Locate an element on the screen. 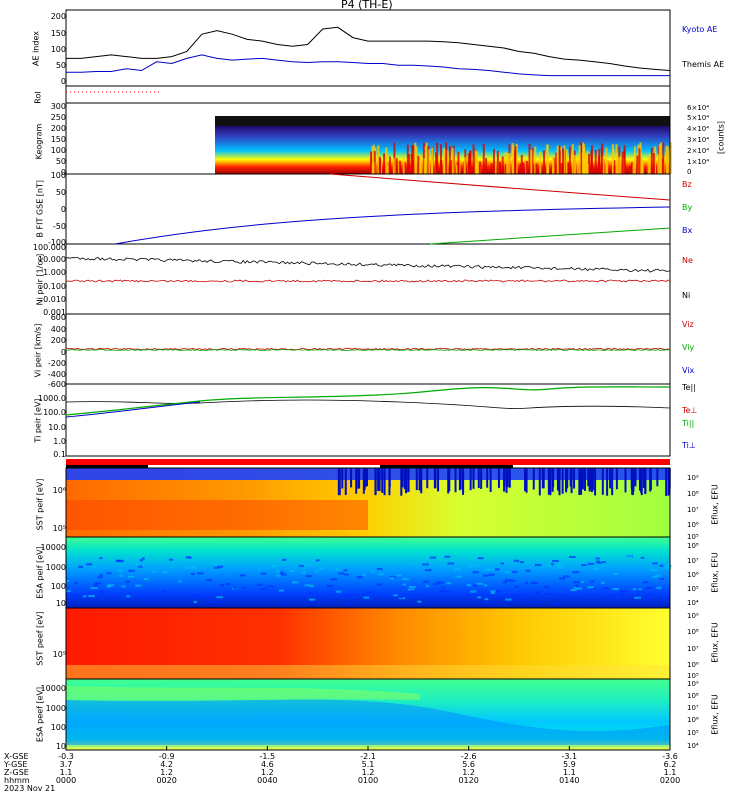  legend-te-perp: Te⊥ is located at coordinates (690, 410).